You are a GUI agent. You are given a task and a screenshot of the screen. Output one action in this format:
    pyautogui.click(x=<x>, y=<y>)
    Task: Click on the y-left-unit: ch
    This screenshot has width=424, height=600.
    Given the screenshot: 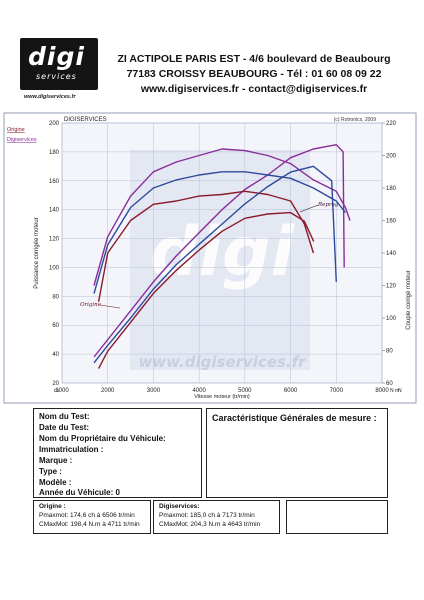 What is the action you would take?
    pyautogui.click(x=57, y=391)
    